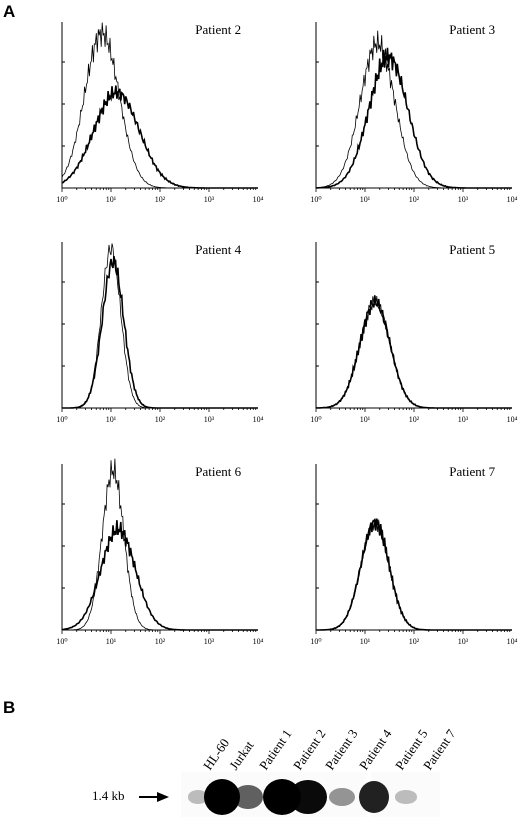 The width and height of the screenshot is (520, 817). I want to click on chart-title: Patient 2, so click(218, 29).